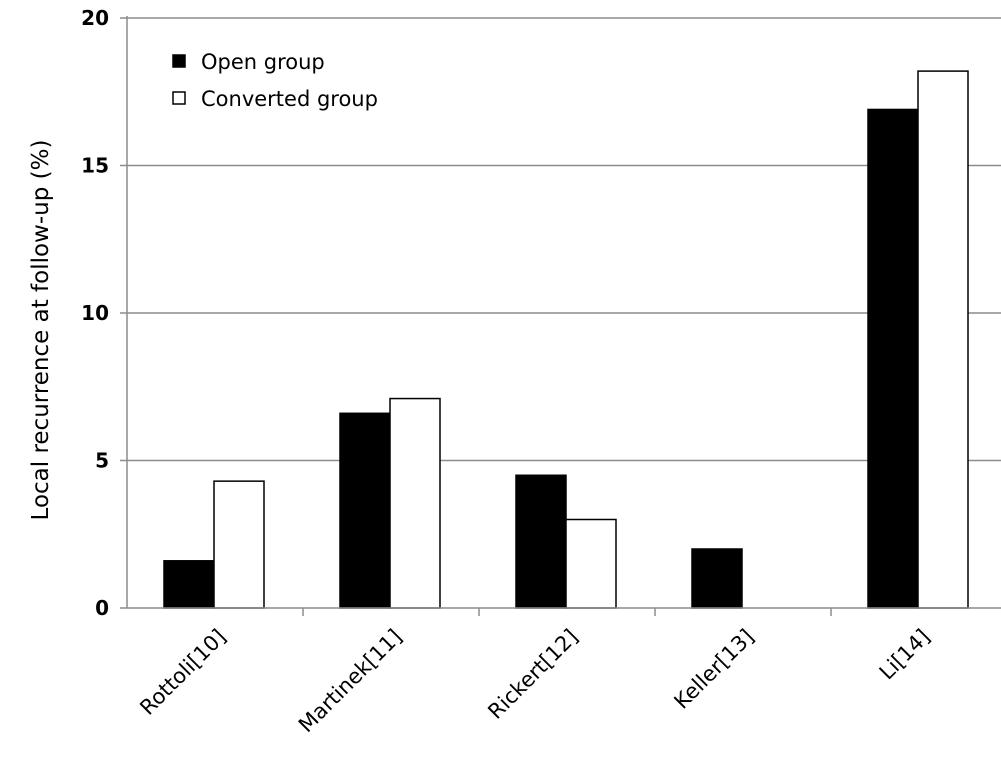 The height and width of the screenshot is (774, 1001). What do you see at coordinates (182, 672) in the screenshot?
I see `x-category-label: Rottoli[10]` at bounding box center [182, 672].